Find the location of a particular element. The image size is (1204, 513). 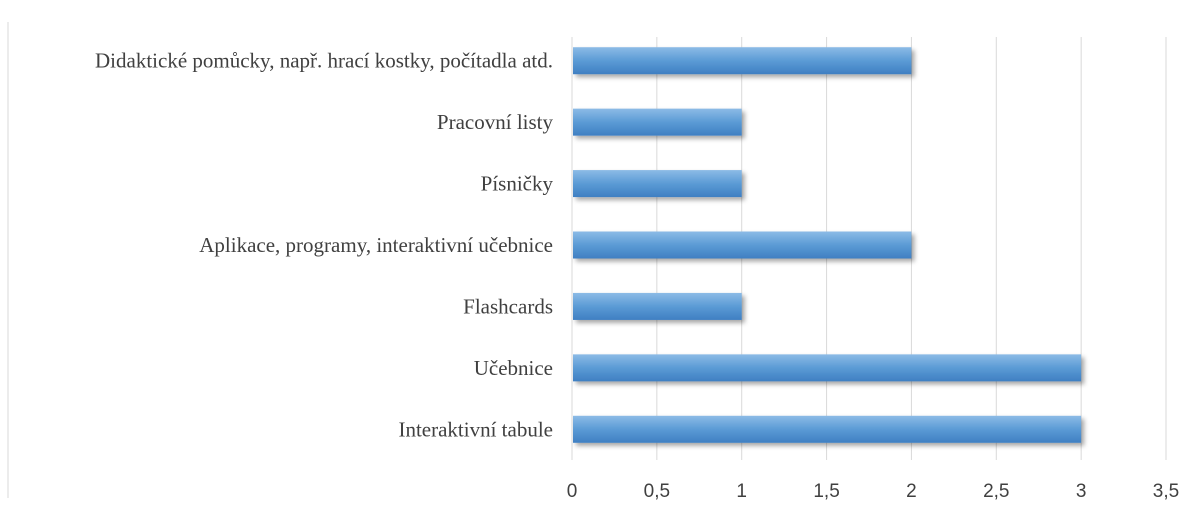

category-label: Interaktivní tabule is located at coordinates (475, 429).